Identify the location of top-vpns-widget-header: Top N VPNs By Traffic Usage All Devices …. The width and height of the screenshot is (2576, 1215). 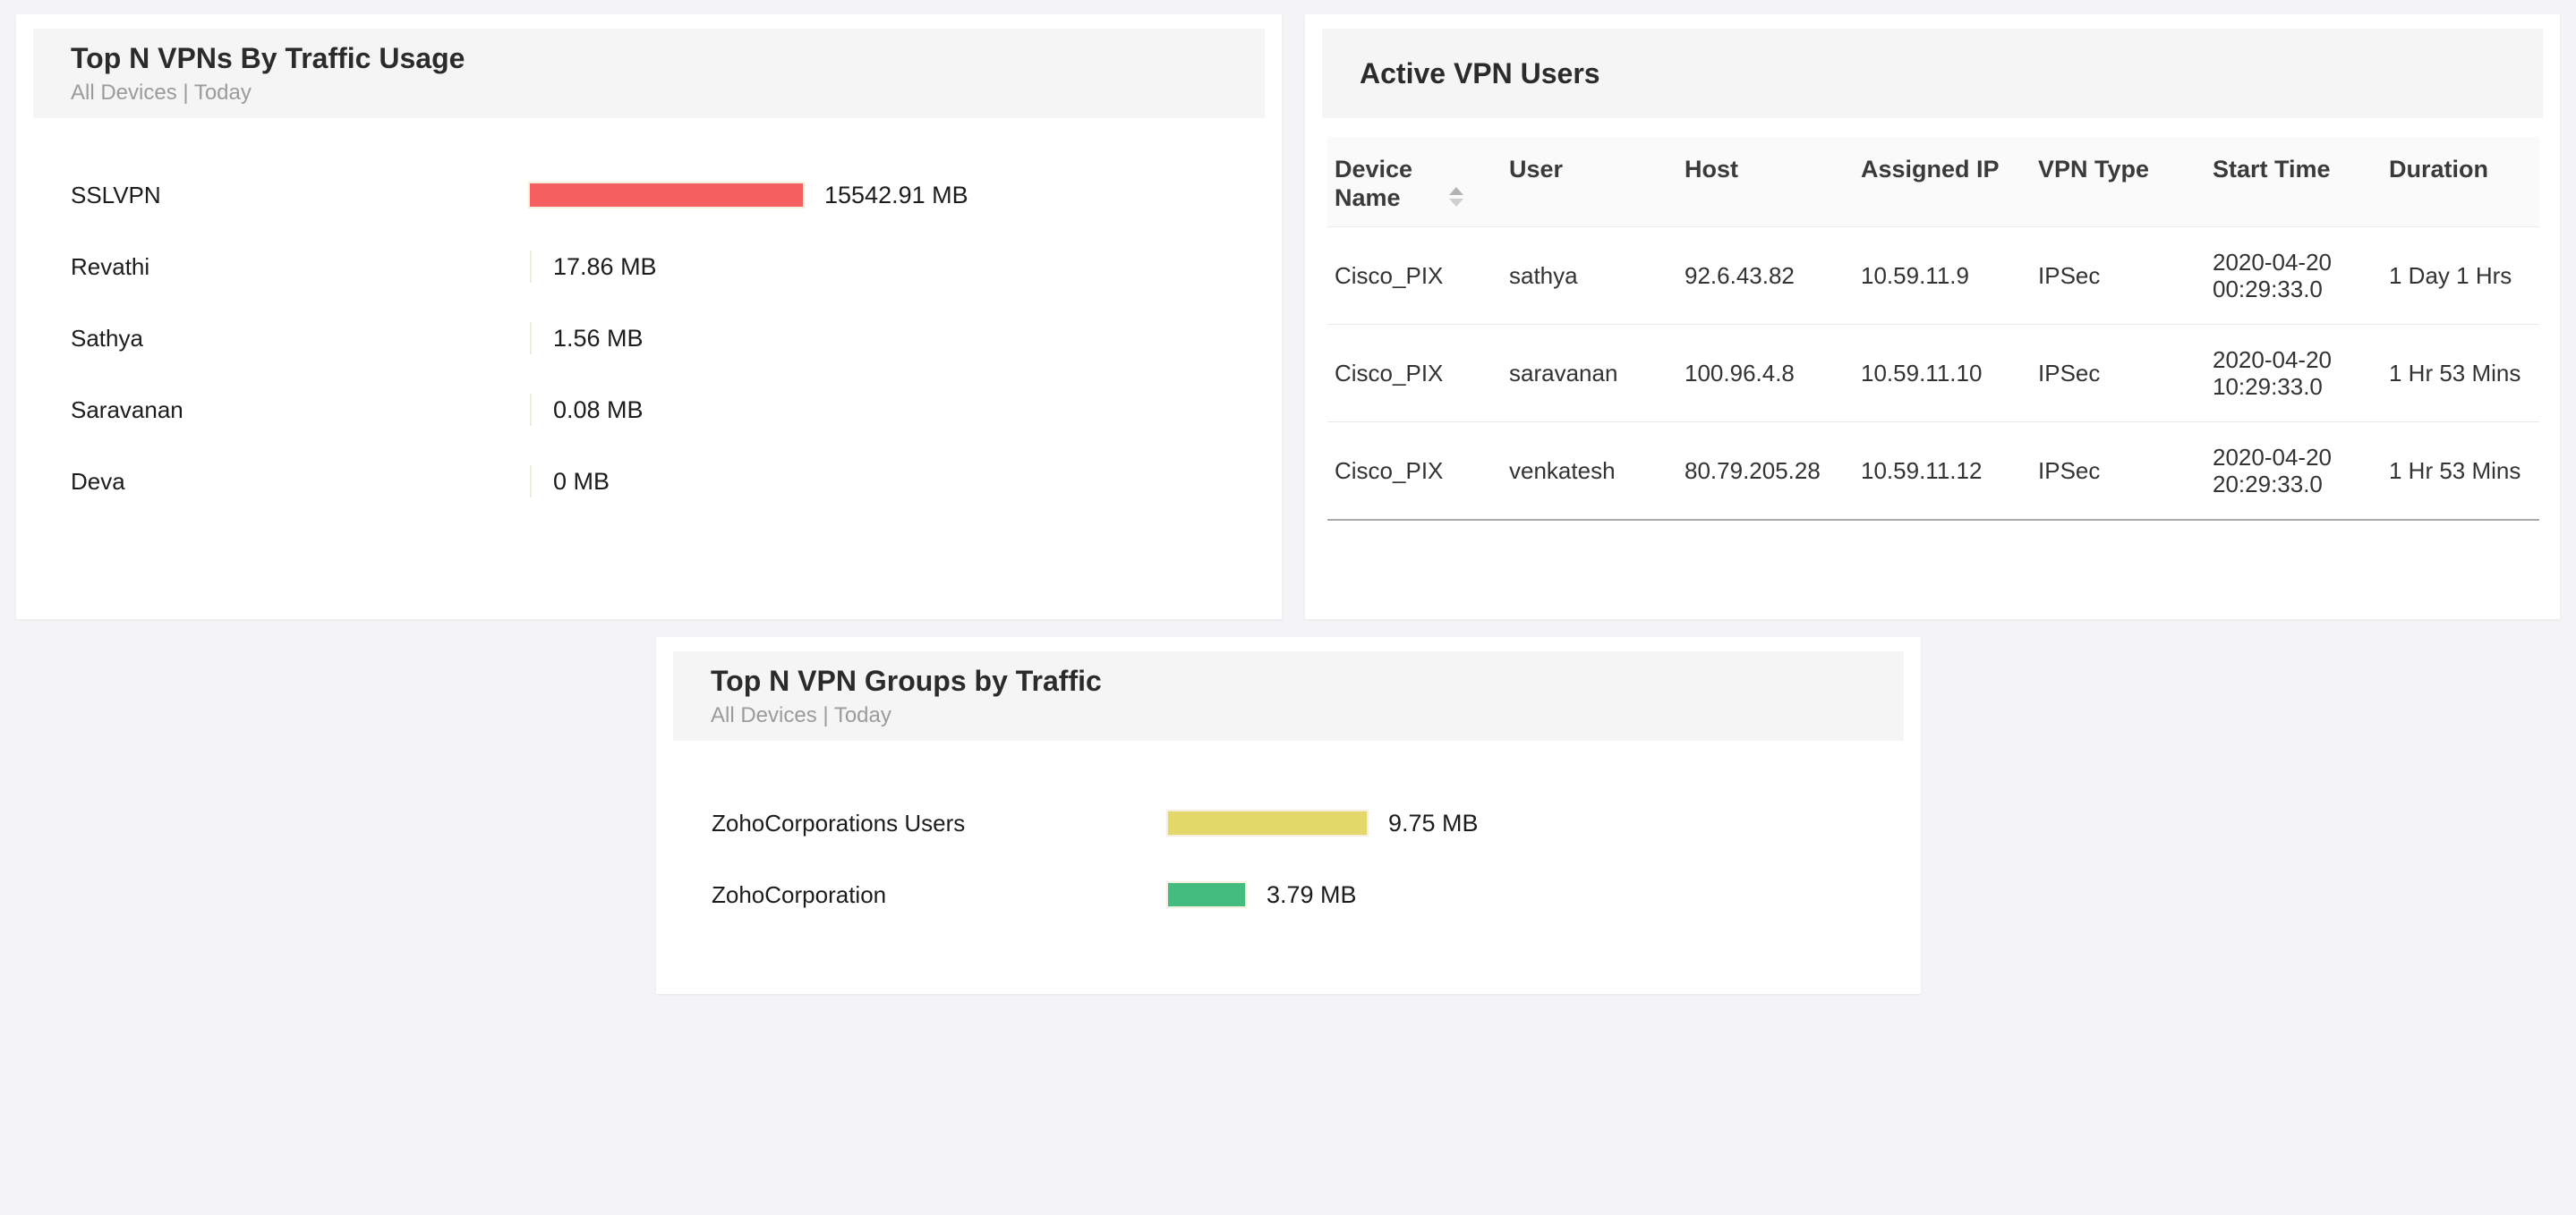
(649, 74).